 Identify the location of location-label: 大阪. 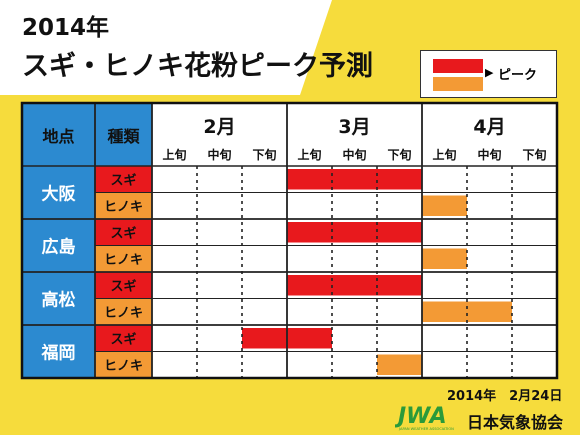
(59, 194).